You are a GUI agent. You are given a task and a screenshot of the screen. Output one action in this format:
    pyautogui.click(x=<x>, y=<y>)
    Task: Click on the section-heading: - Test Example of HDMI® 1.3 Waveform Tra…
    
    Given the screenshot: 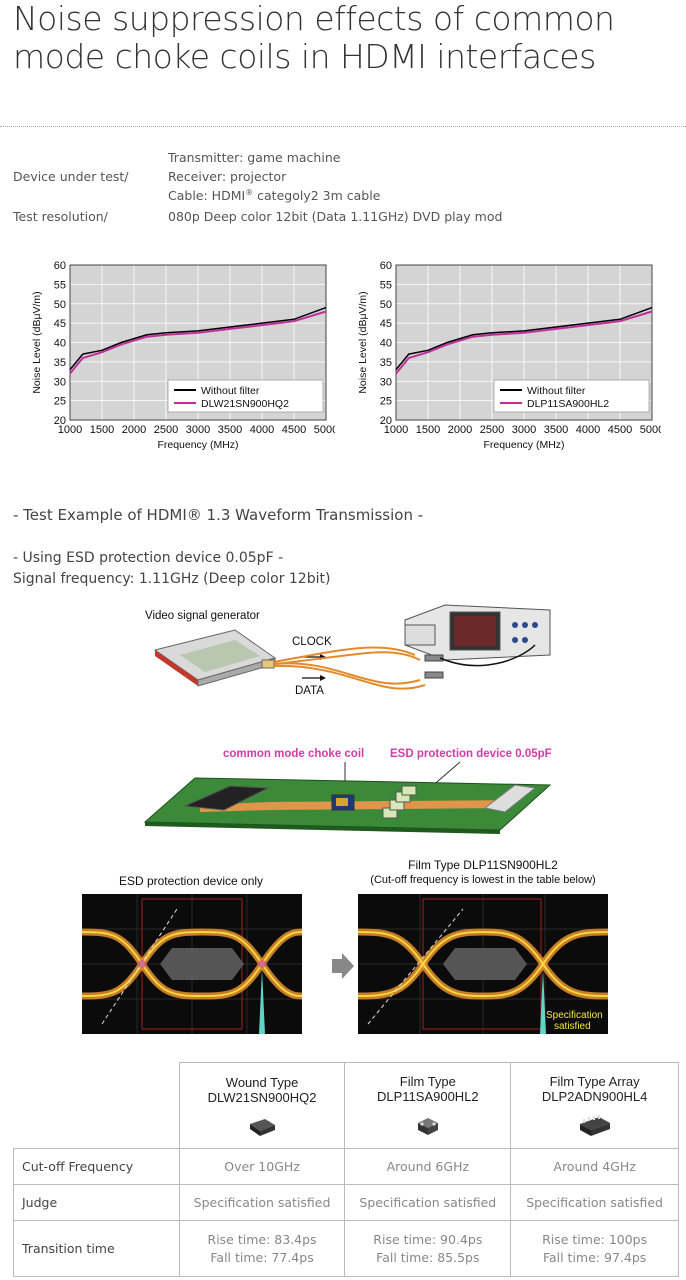 What is the action you would take?
    pyautogui.click(x=218, y=515)
    